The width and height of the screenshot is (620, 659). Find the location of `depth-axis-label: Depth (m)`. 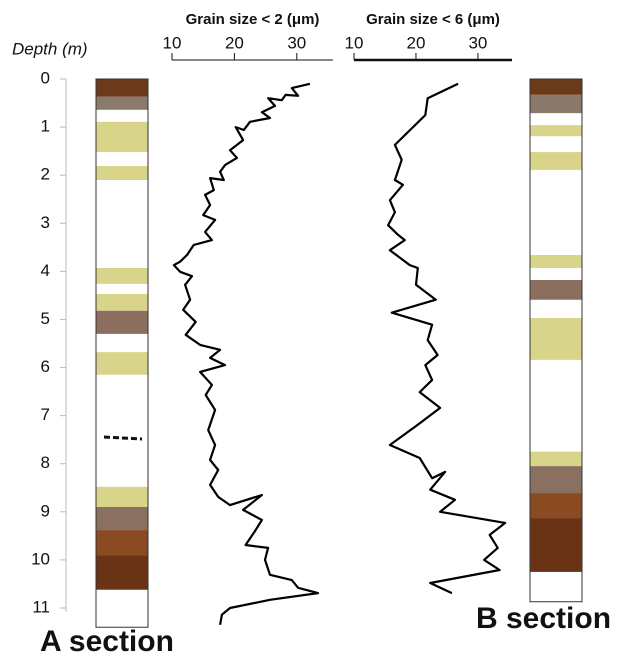

depth-axis-label: Depth (m) is located at coordinates (50, 48).